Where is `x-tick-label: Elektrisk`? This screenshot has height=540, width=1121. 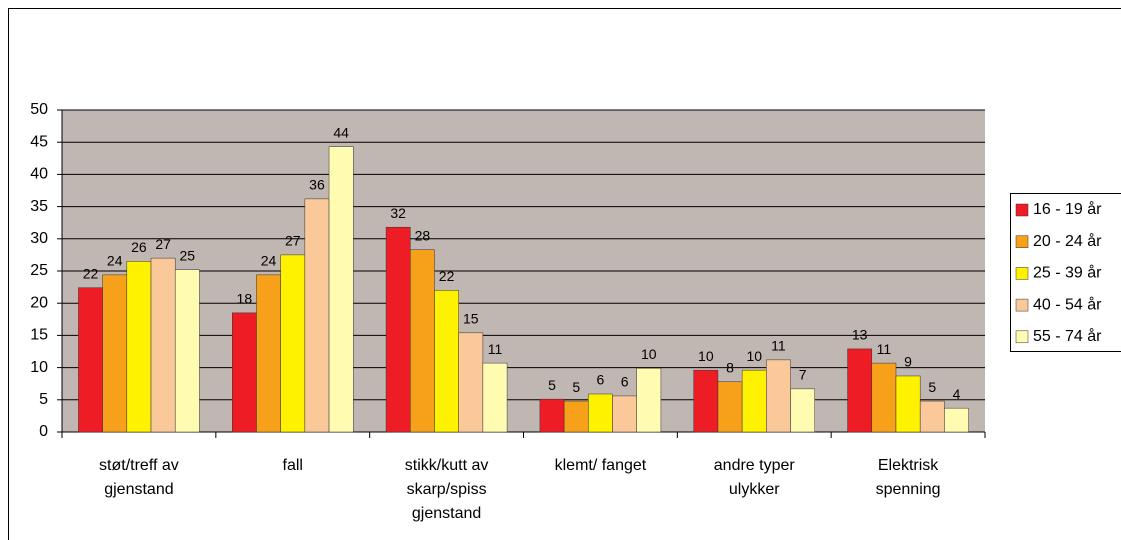
x-tick-label: Elektrisk is located at coordinates (908, 465).